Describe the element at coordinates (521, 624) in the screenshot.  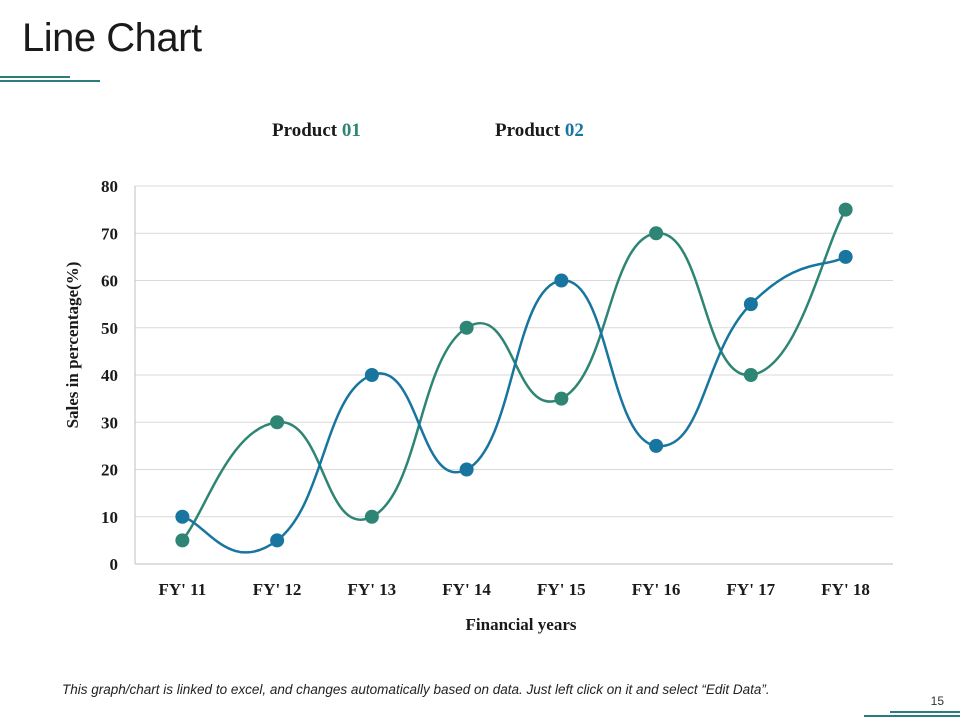
I see `x-axis-title: Financial years` at that location.